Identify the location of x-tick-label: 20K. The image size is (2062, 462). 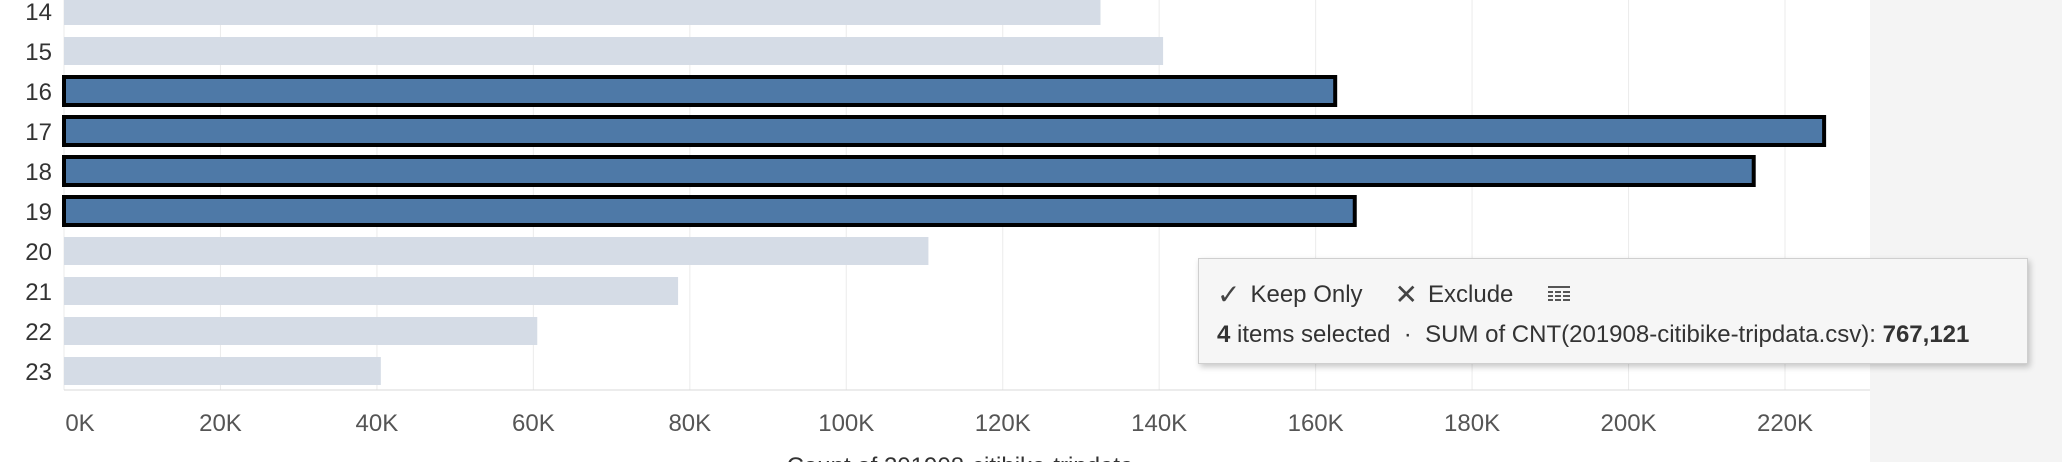
(220, 423).